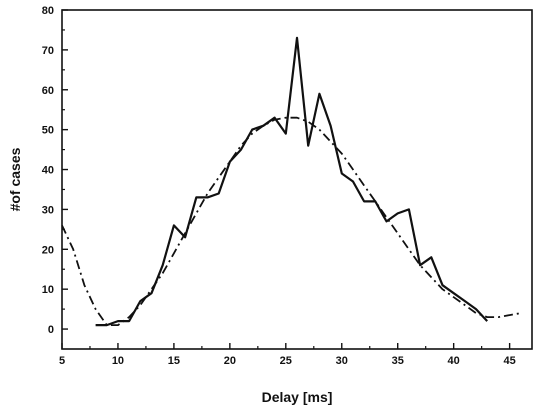  What do you see at coordinates (48, 290) in the screenshot?
I see `y-tick-label: 10` at bounding box center [48, 290].